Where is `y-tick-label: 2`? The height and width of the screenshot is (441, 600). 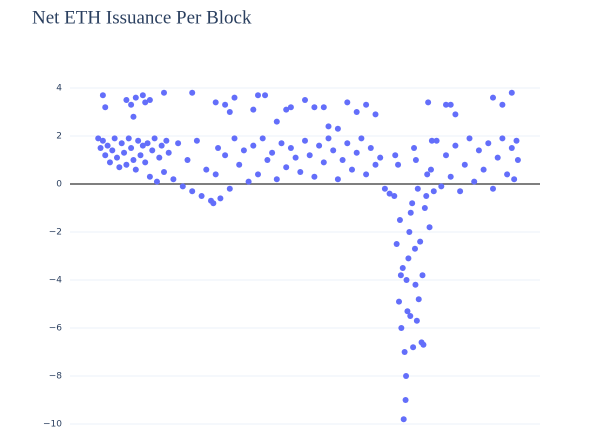 y-tick-label: 2 is located at coordinates (59, 137).